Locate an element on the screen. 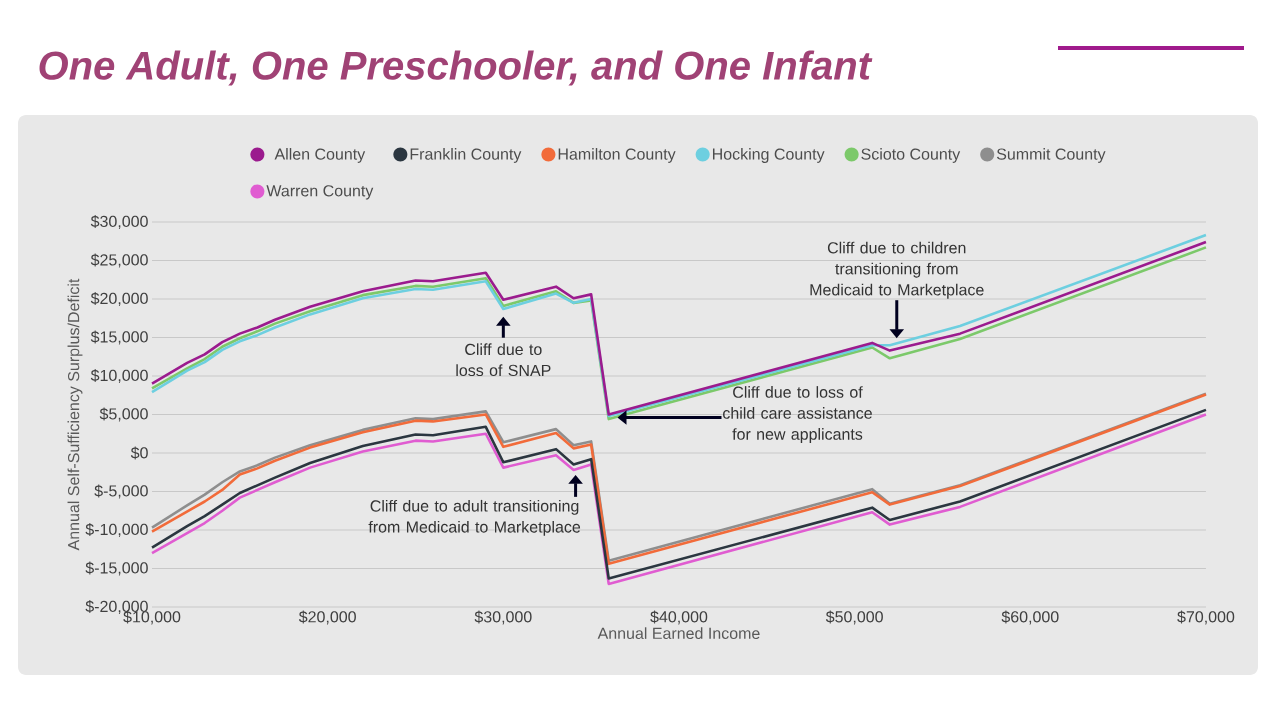 Image resolution: width=1280 pixels, height=720 pixels. legend-label: Allen County is located at coordinates (320, 155).